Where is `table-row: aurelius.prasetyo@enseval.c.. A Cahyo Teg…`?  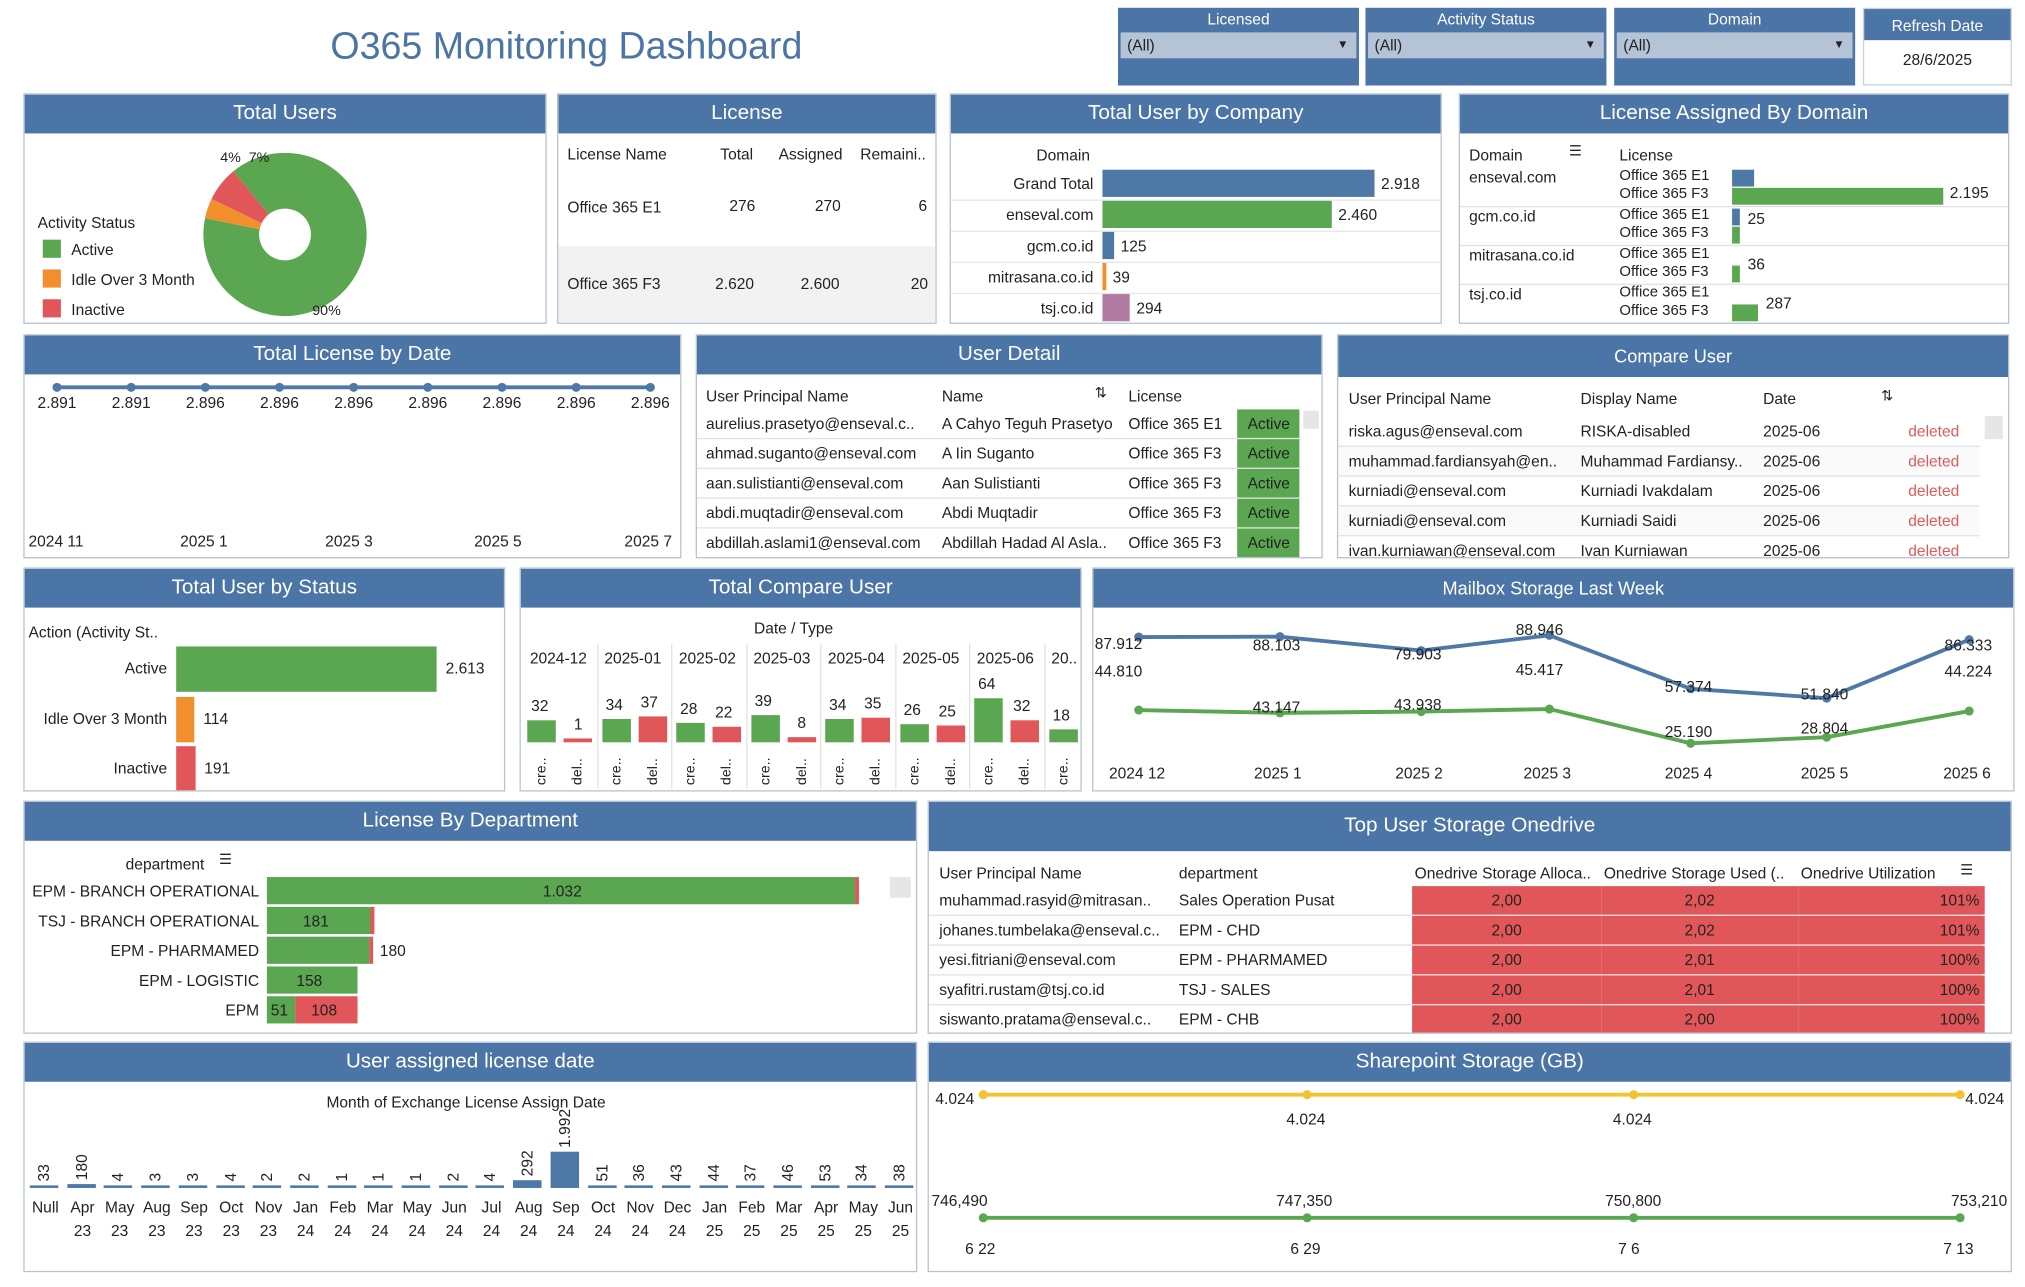 table-row: aurelius.prasetyo@enseval.c.. A Cahyo Teg… is located at coordinates (998, 424).